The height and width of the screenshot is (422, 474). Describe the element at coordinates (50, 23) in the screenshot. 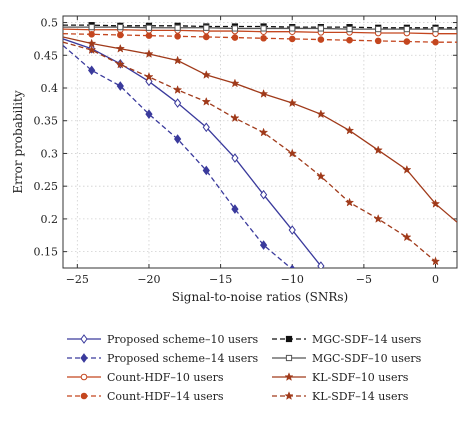

I see `y-tick-label: 0.5` at that location.